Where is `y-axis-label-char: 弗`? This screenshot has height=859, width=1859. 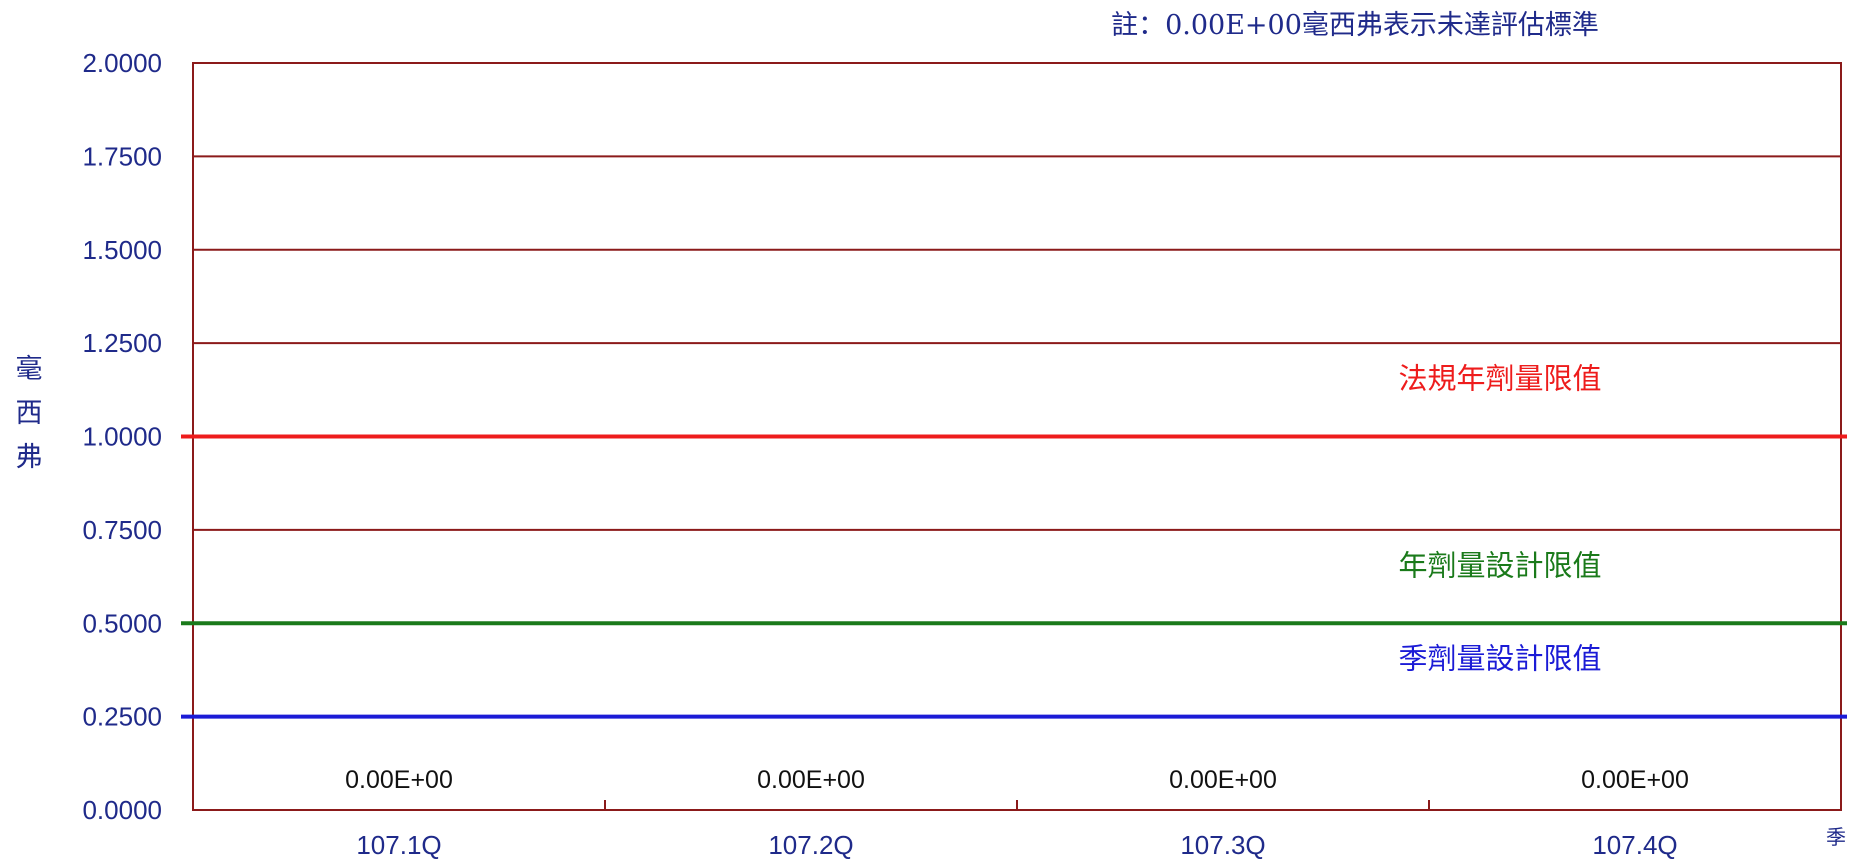 y-axis-label-char: 弗 is located at coordinates (29, 457).